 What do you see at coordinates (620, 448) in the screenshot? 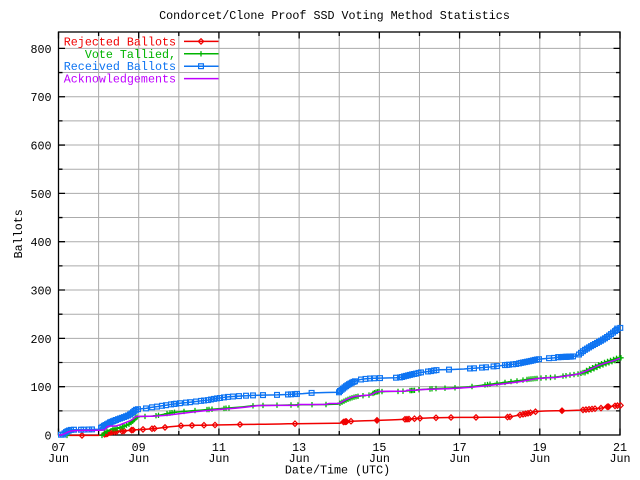
I see `svg-text: 21` at bounding box center [620, 448].